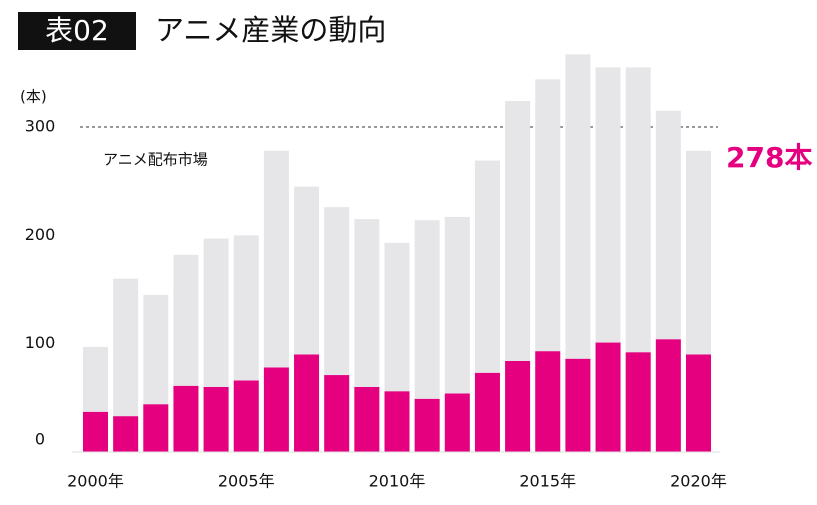 The width and height of the screenshot is (817, 505). I want to click on x-tick-label: 2010年, so click(397, 481).